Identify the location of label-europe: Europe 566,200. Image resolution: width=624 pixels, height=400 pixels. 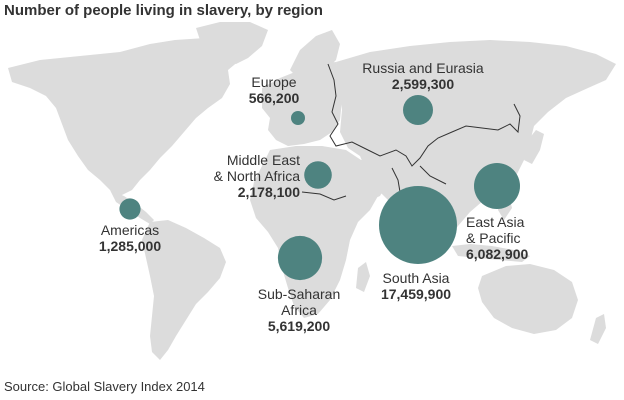
(274, 90).